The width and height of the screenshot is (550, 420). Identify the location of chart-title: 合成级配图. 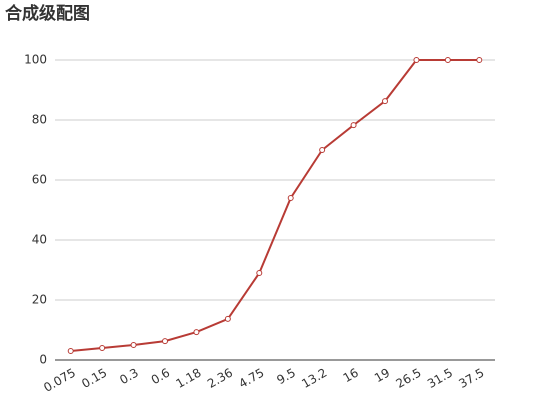
(47, 13).